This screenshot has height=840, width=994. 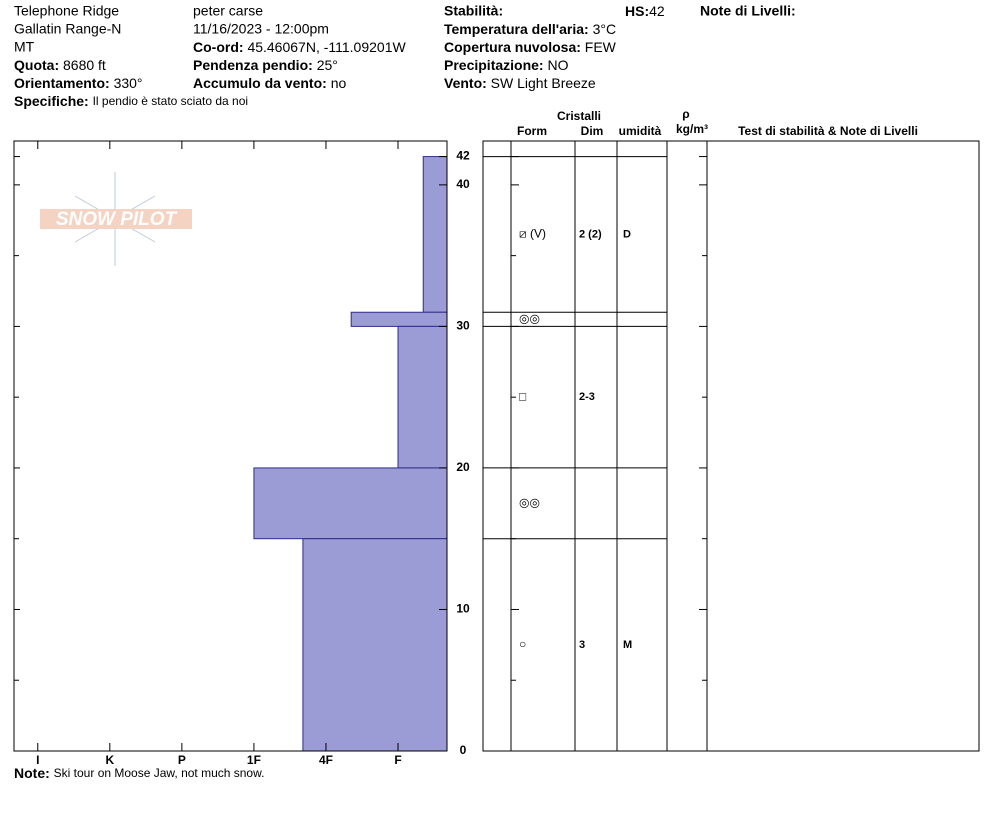 I want to click on x-tick-label: P, so click(x=182, y=760).